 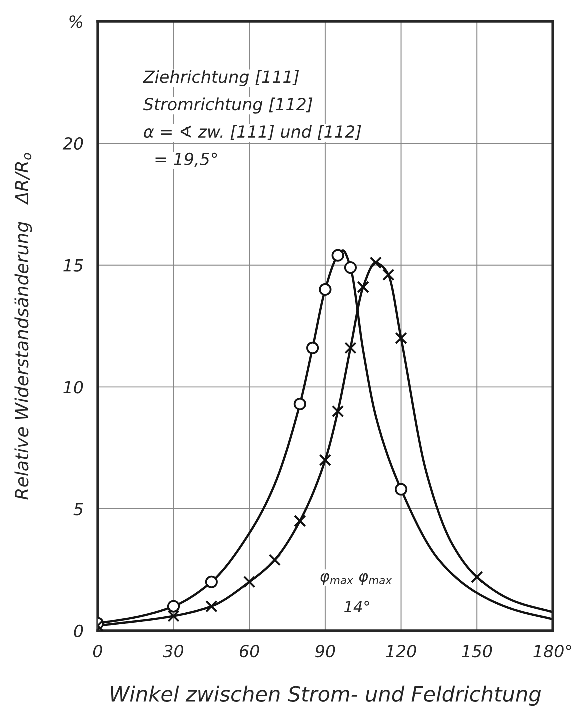 What do you see at coordinates (357, 606) in the screenshot?
I see `annotation: 14°` at bounding box center [357, 606].